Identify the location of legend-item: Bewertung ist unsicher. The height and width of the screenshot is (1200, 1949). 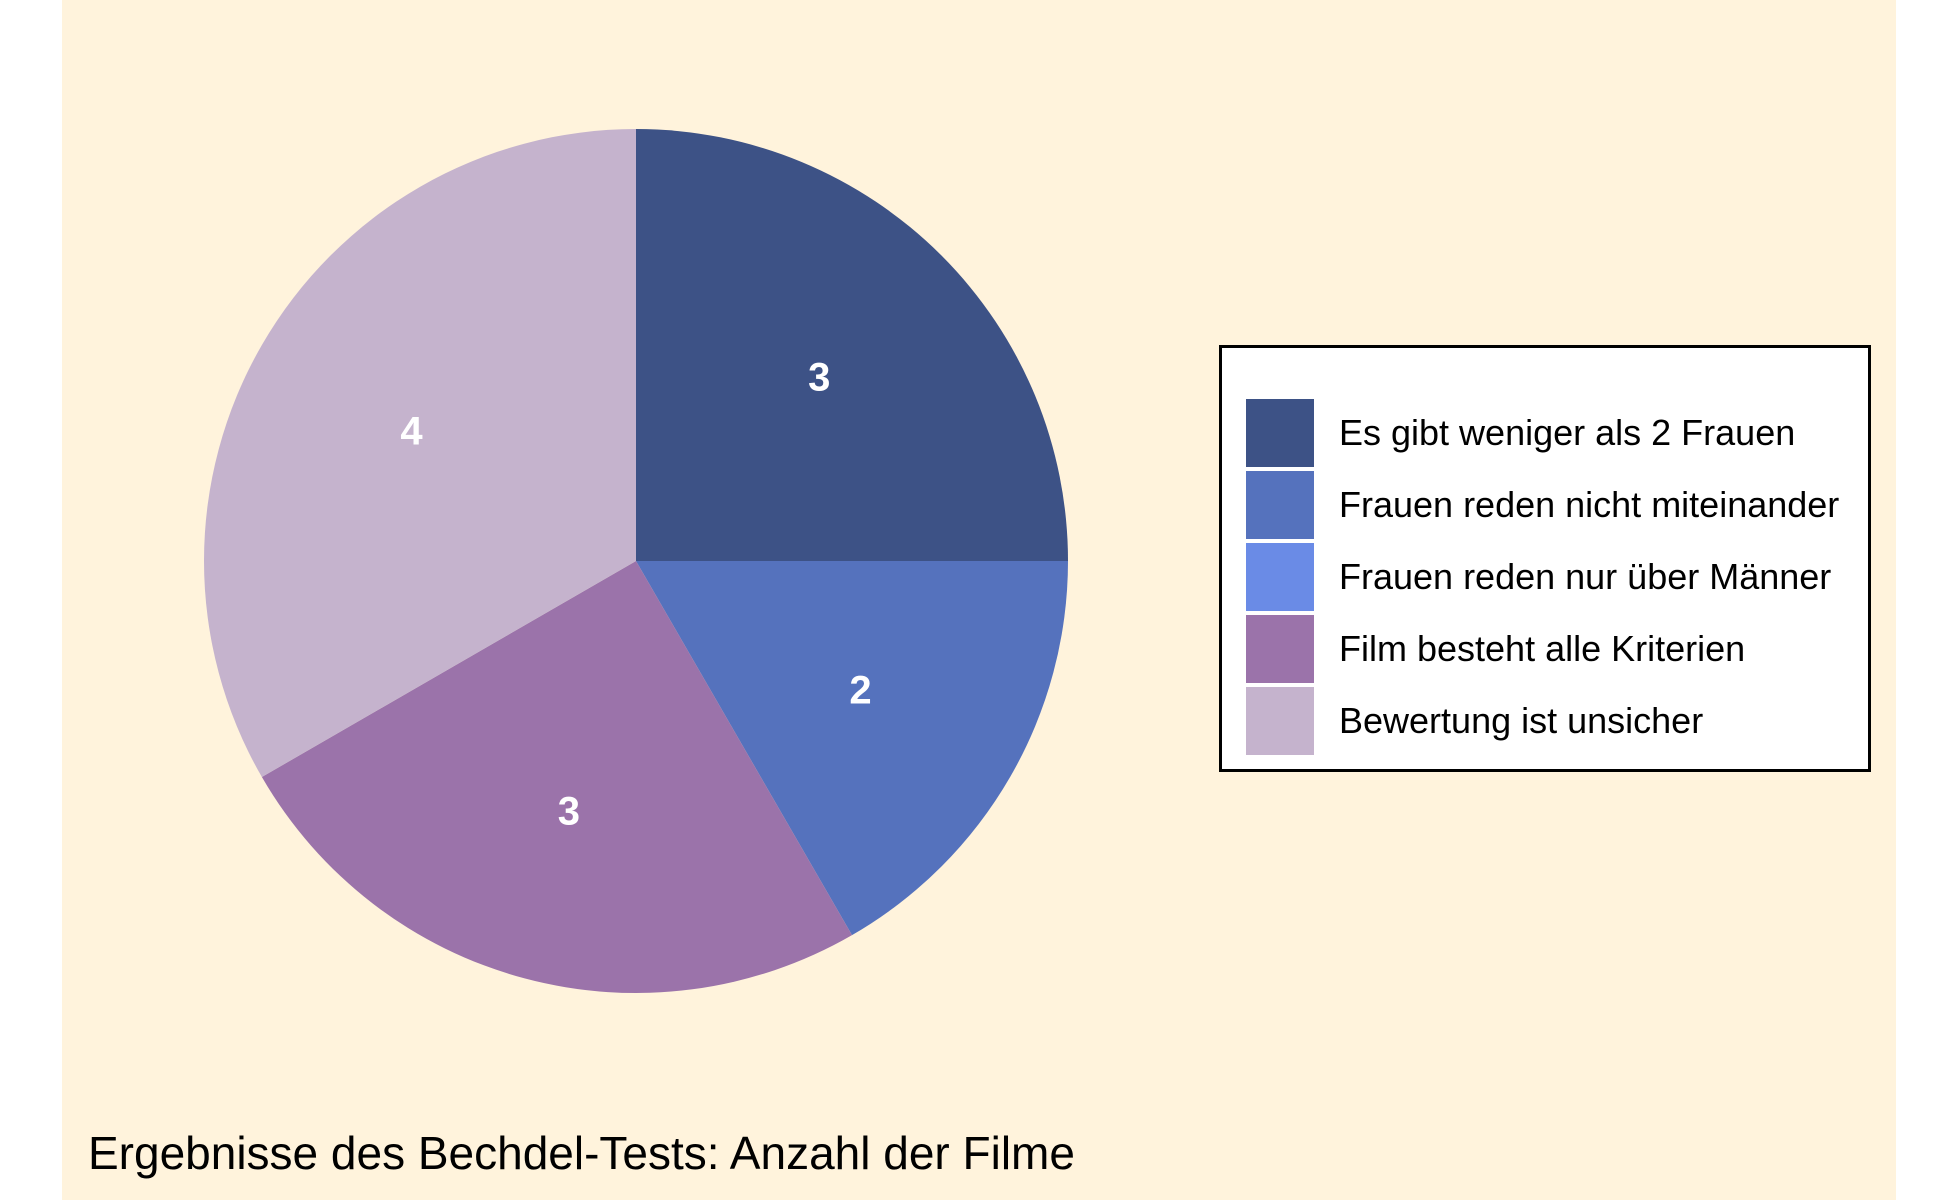
(1551, 722).